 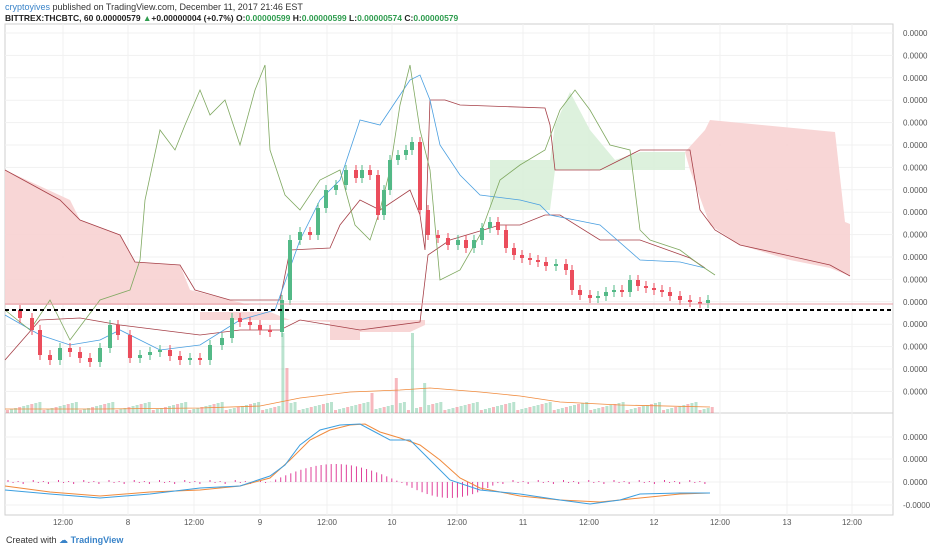 I want to click on macd-axis: 0.0000 0.0000 0.0000 -0.0000, so click(x=917, y=471).